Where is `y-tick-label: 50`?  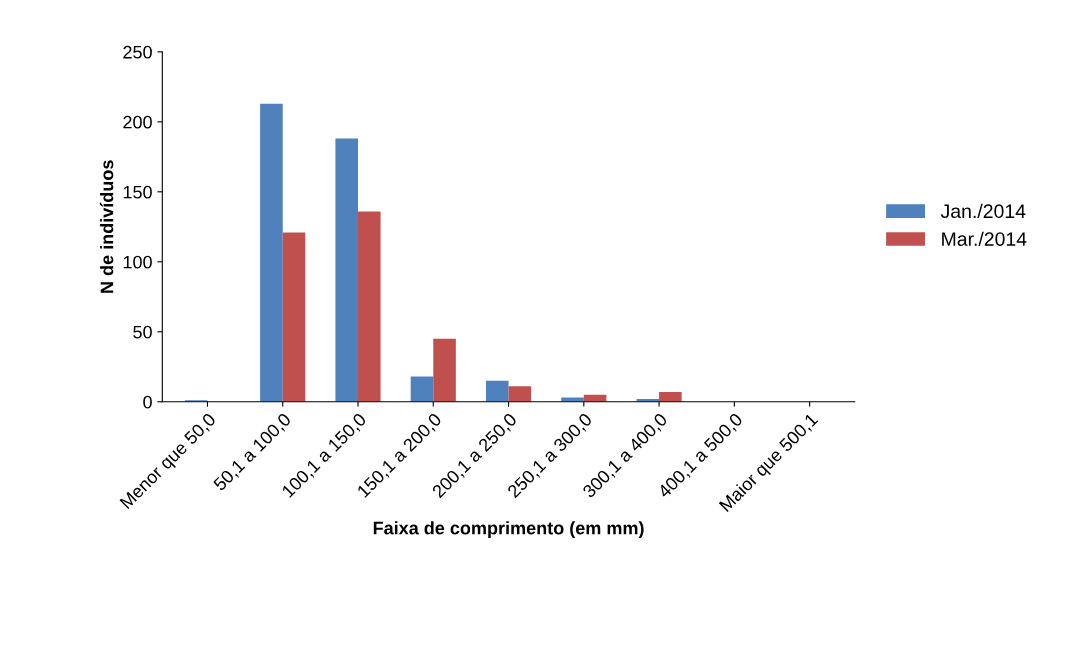 y-tick-label: 50 is located at coordinates (142, 332).